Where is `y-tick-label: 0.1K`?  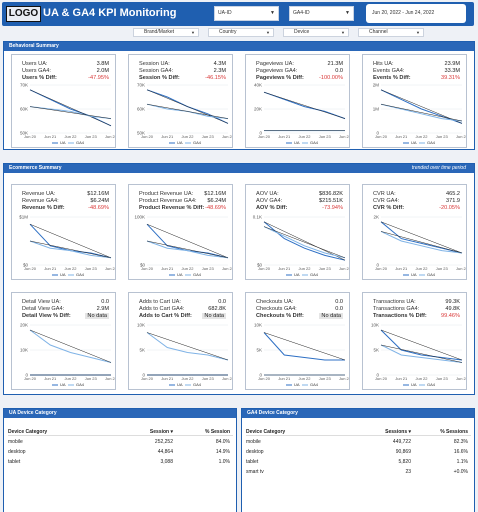 y-tick-label: 0.1K is located at coordinates (257, 217).